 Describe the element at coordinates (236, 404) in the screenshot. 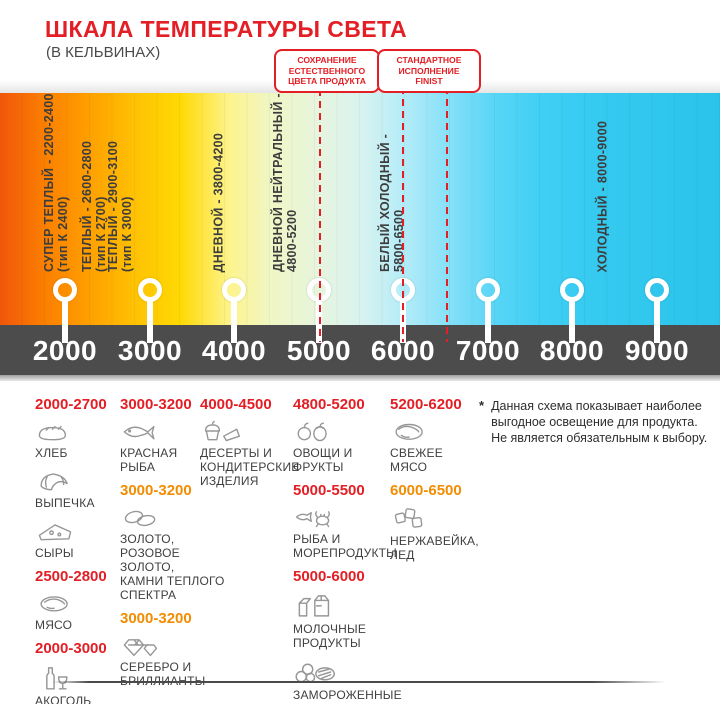

I see `range-header: 4000-4500` at that location.